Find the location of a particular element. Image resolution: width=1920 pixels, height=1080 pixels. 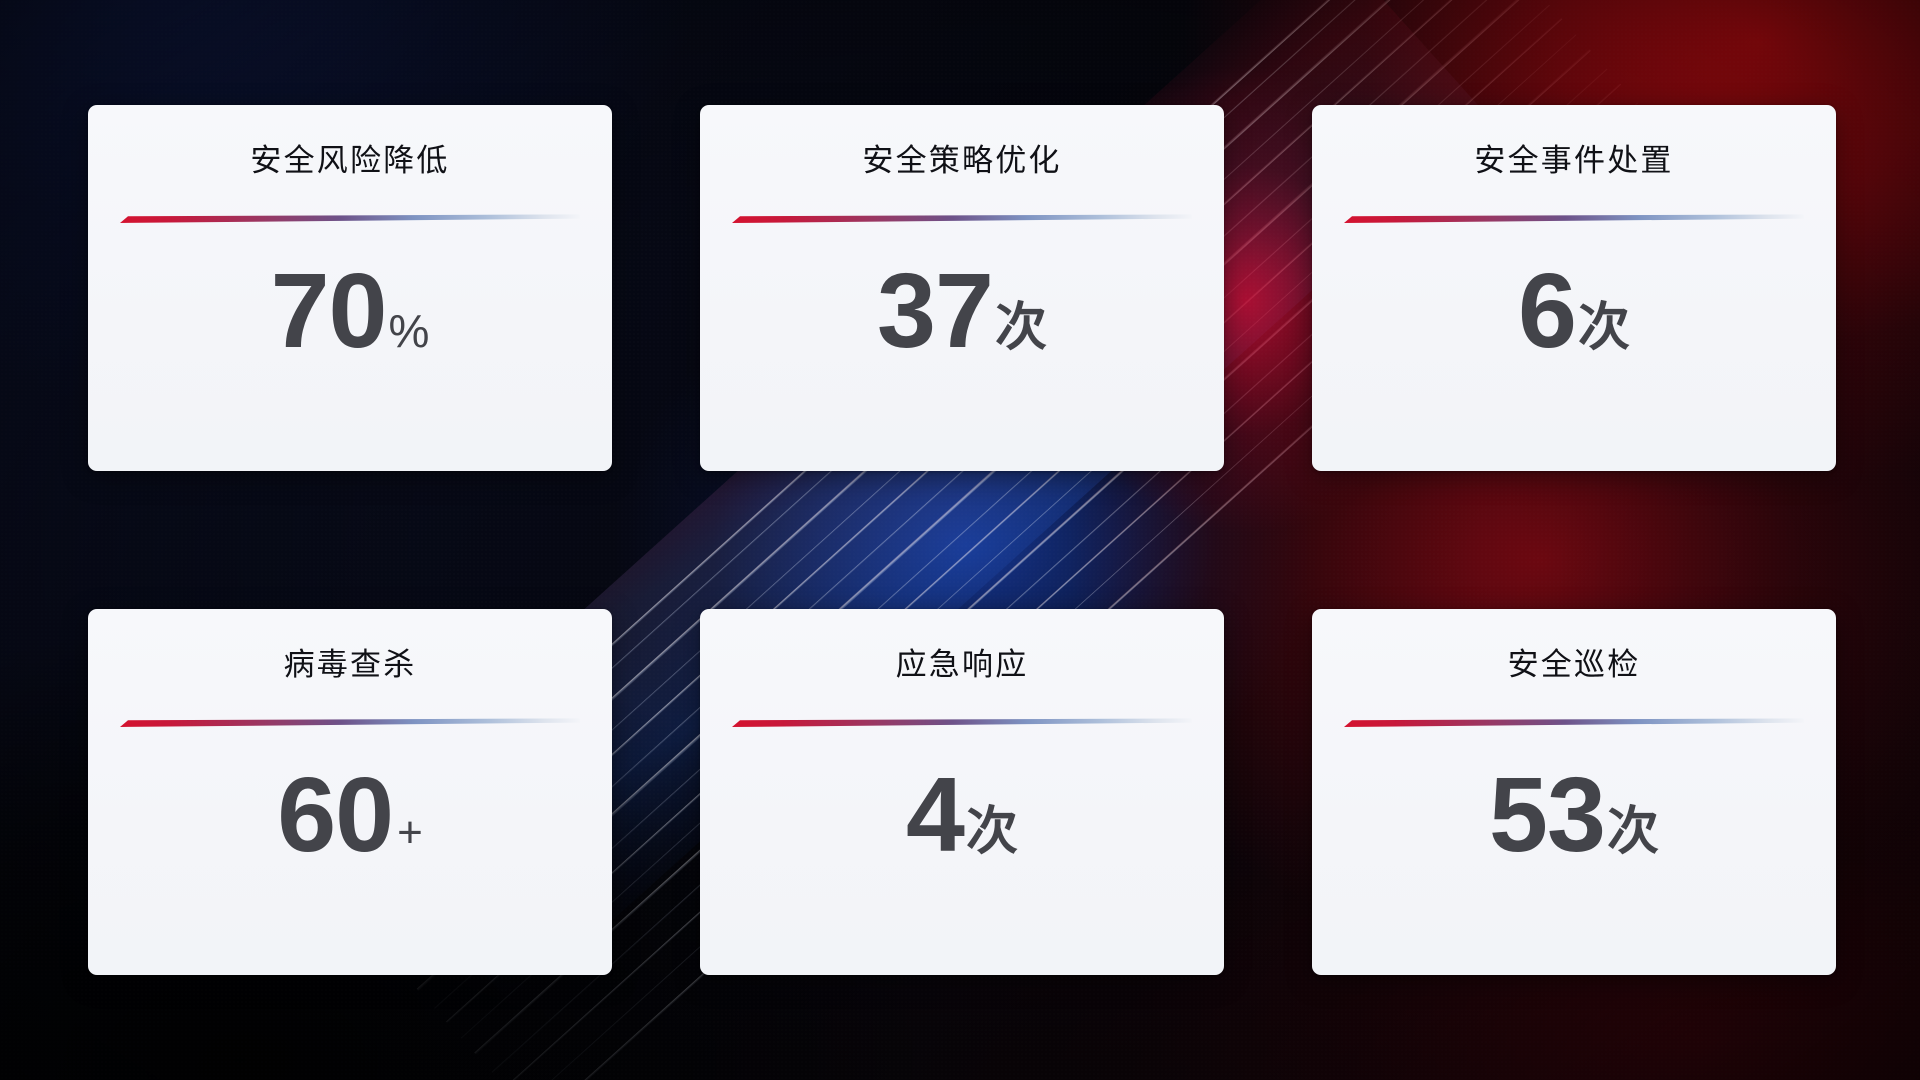

metric-value: 70 % is located at coordinates (350, 311).